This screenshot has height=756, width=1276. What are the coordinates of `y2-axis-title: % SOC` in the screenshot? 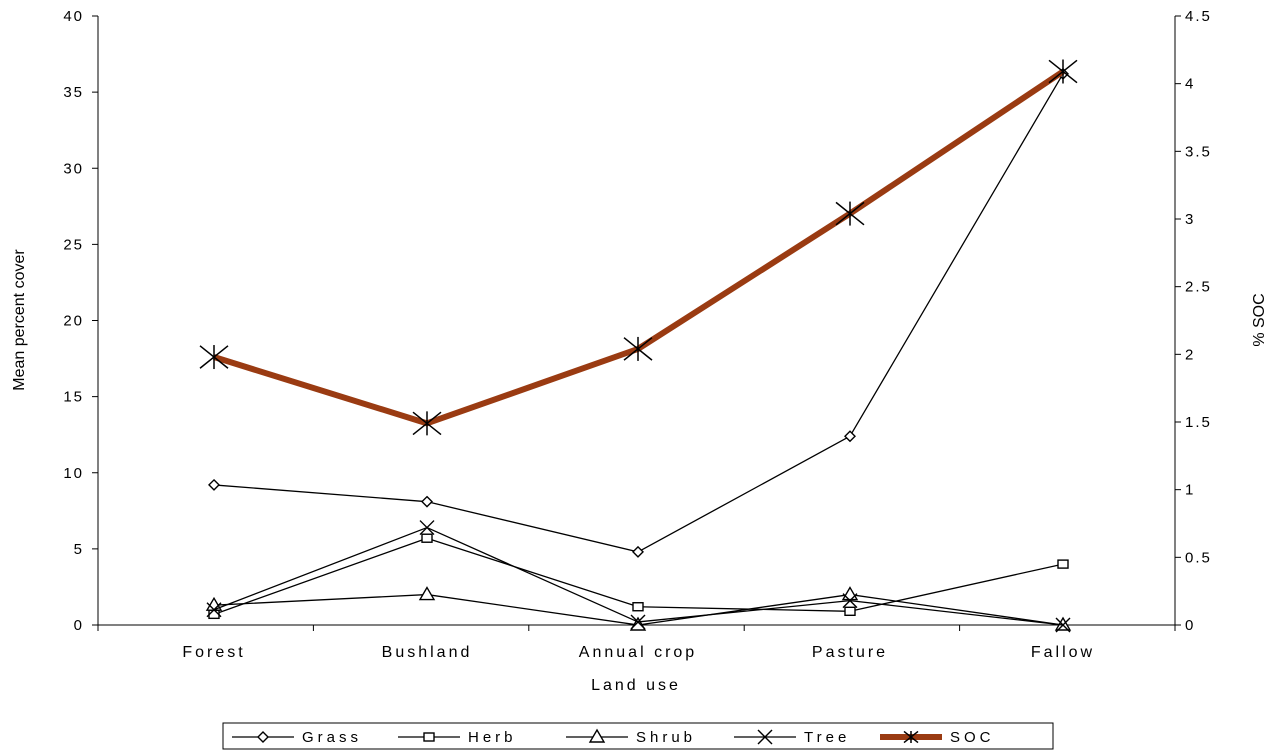 It's located at (1259, 319).